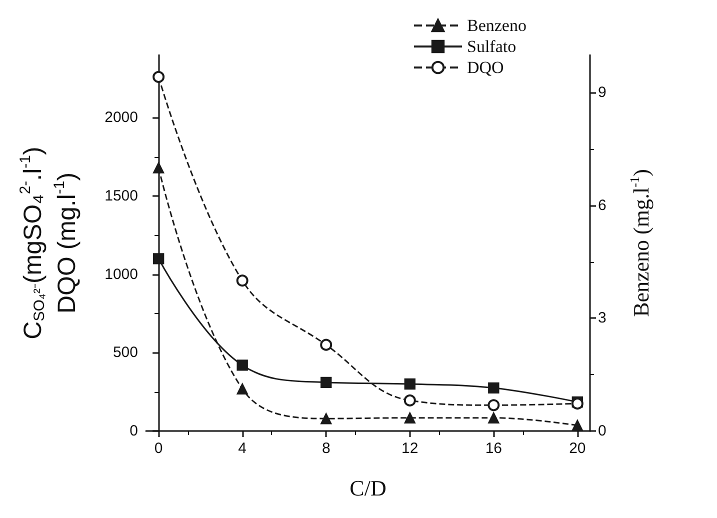 The image size is (717, 518). Describe the element at coordinates (125, 353) in the screenshot. I see `y-tick-label: 500` at that location.